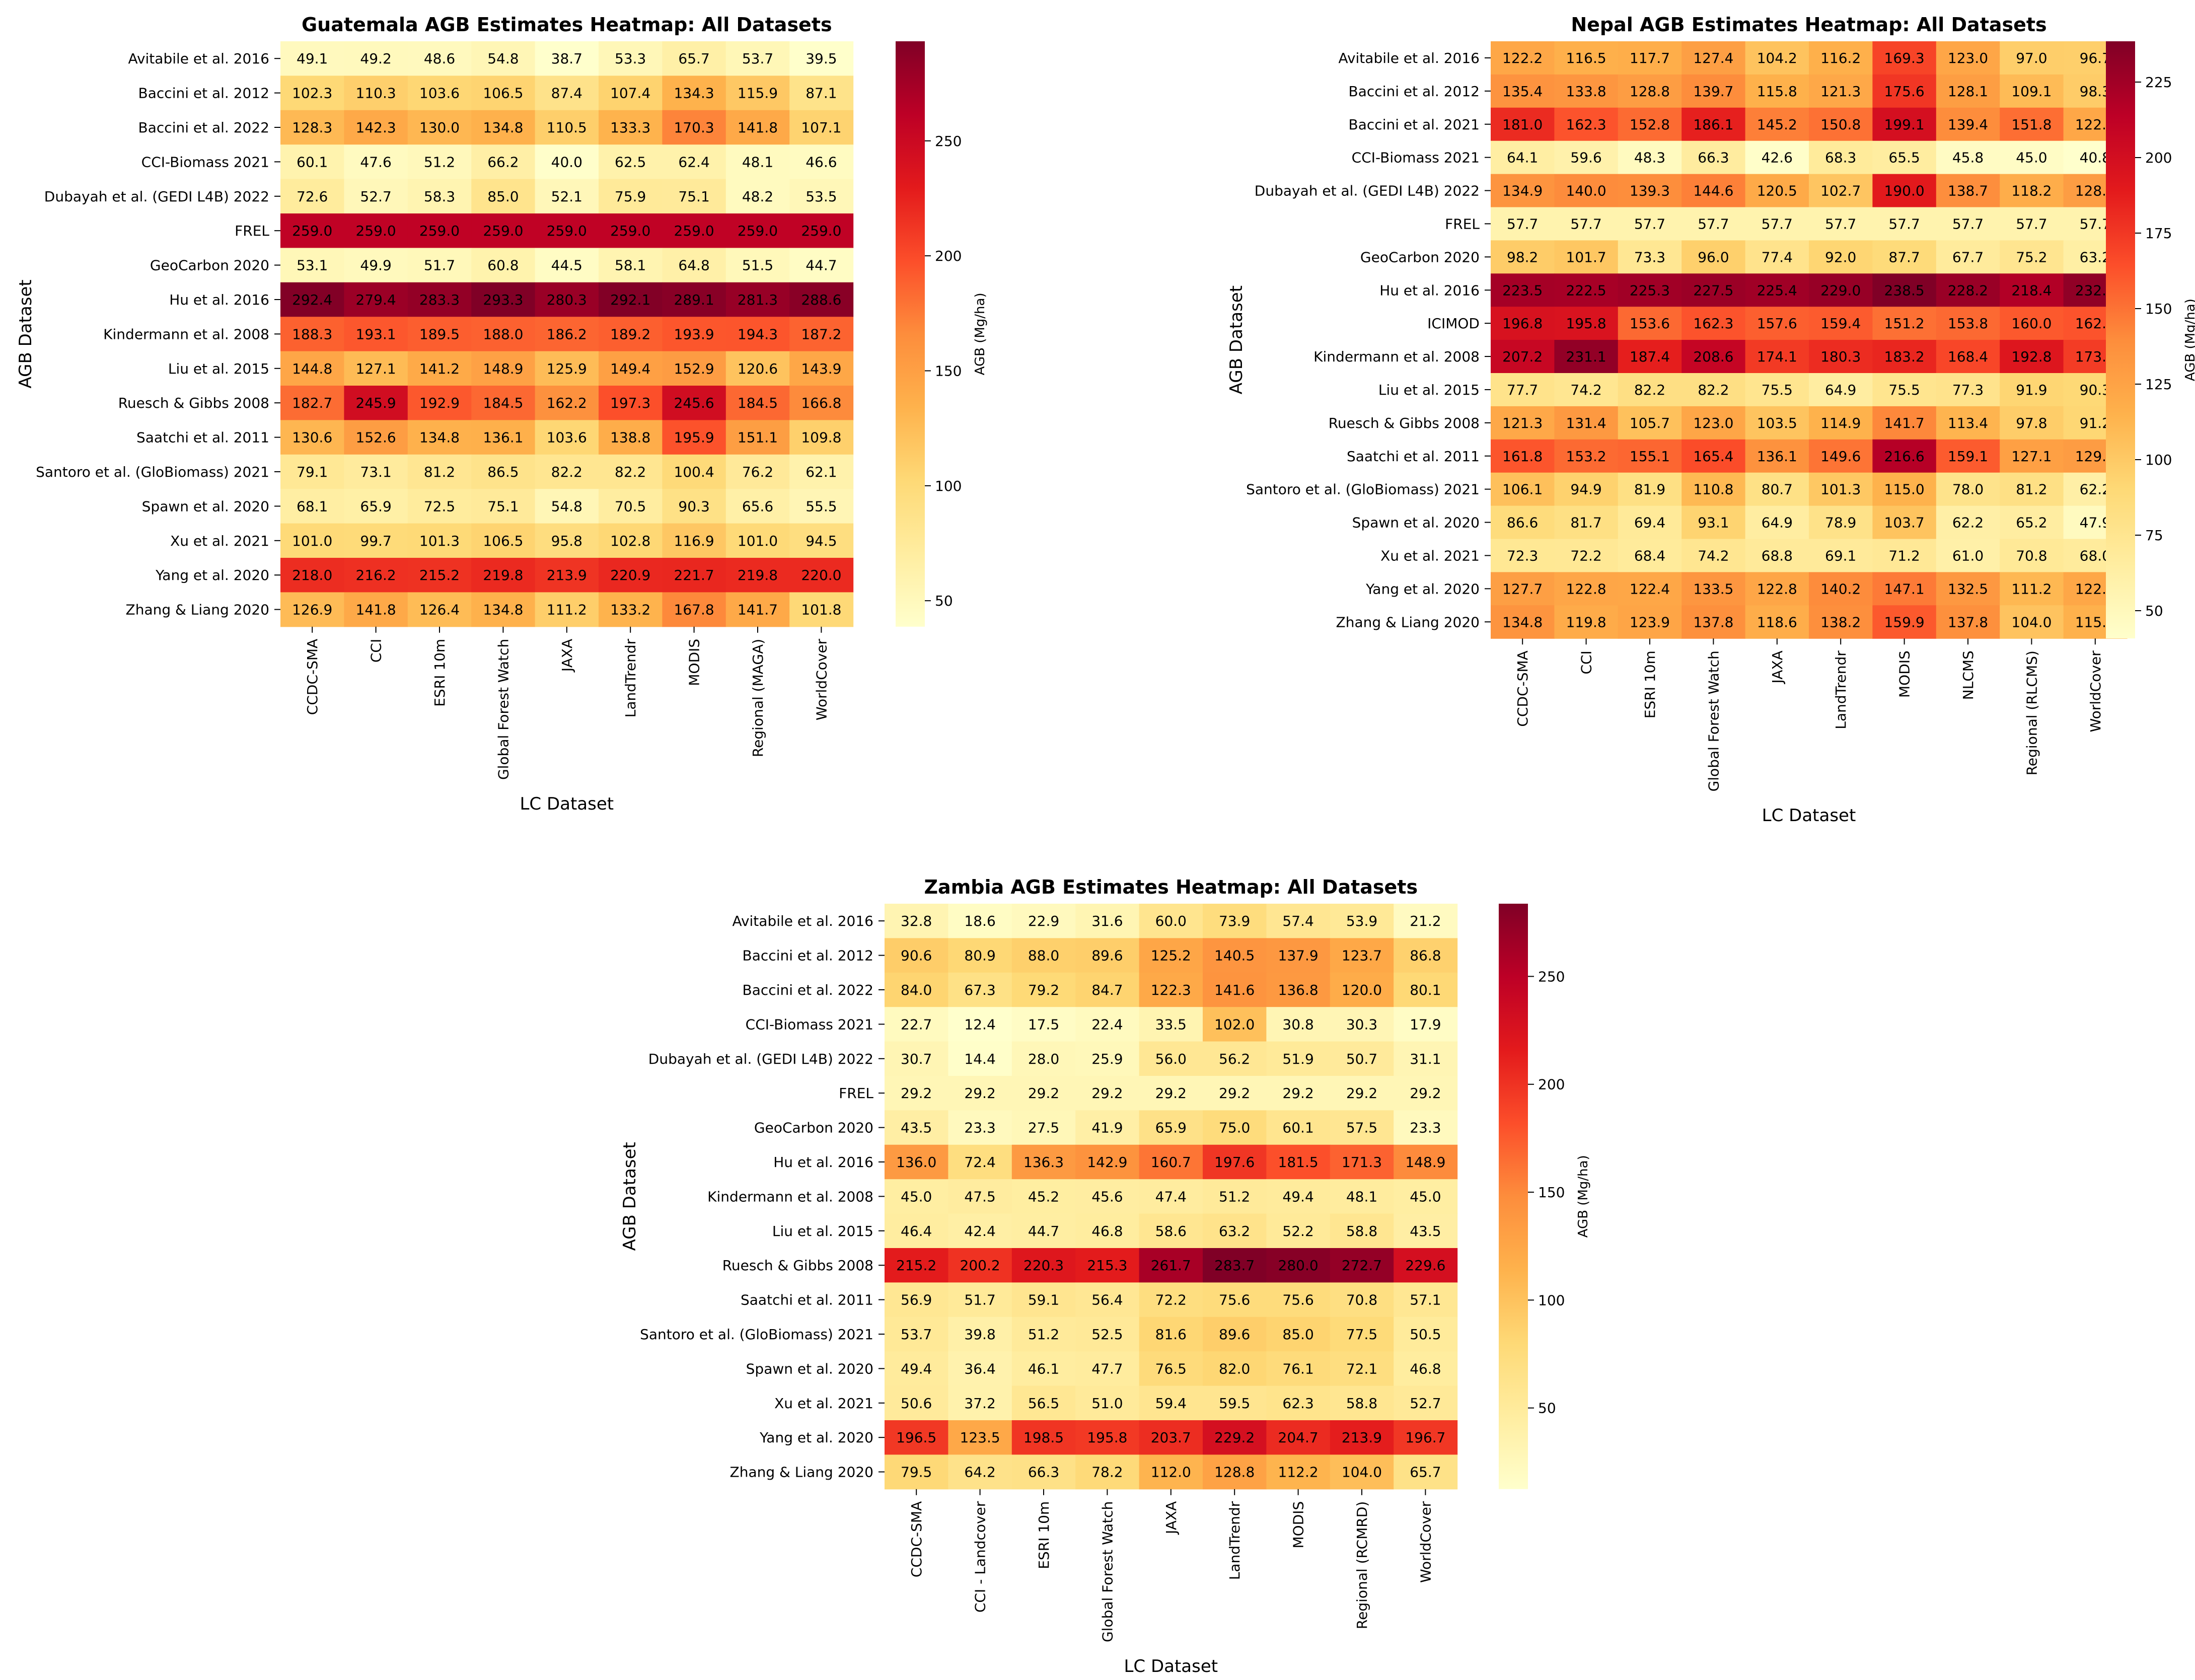 The image size is (2195, 1680). I want to click on cell-value-label: 43.5, so click(917, 1128).